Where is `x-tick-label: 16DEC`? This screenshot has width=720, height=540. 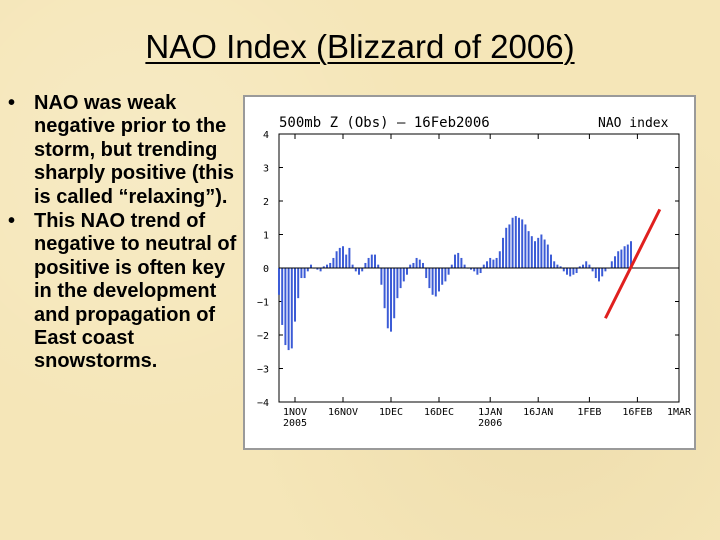
x-tick-label: 16DEC is located at coordinates (439, 412).